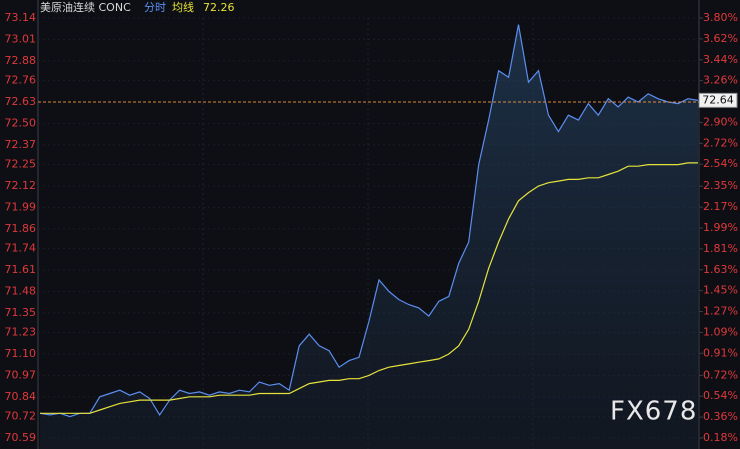 The width and height of the screenshot is (740, 449). What do you see at coordinates (720, 437) in the screenshot?
I see `y2-tick-label: 0.18%` at bounding box center [720, 437].